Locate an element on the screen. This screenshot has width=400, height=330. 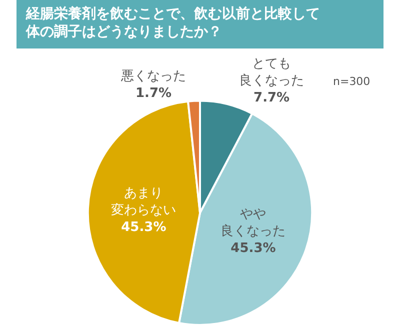
slice-label: とても良くなった is located at coordinates (271, 72).